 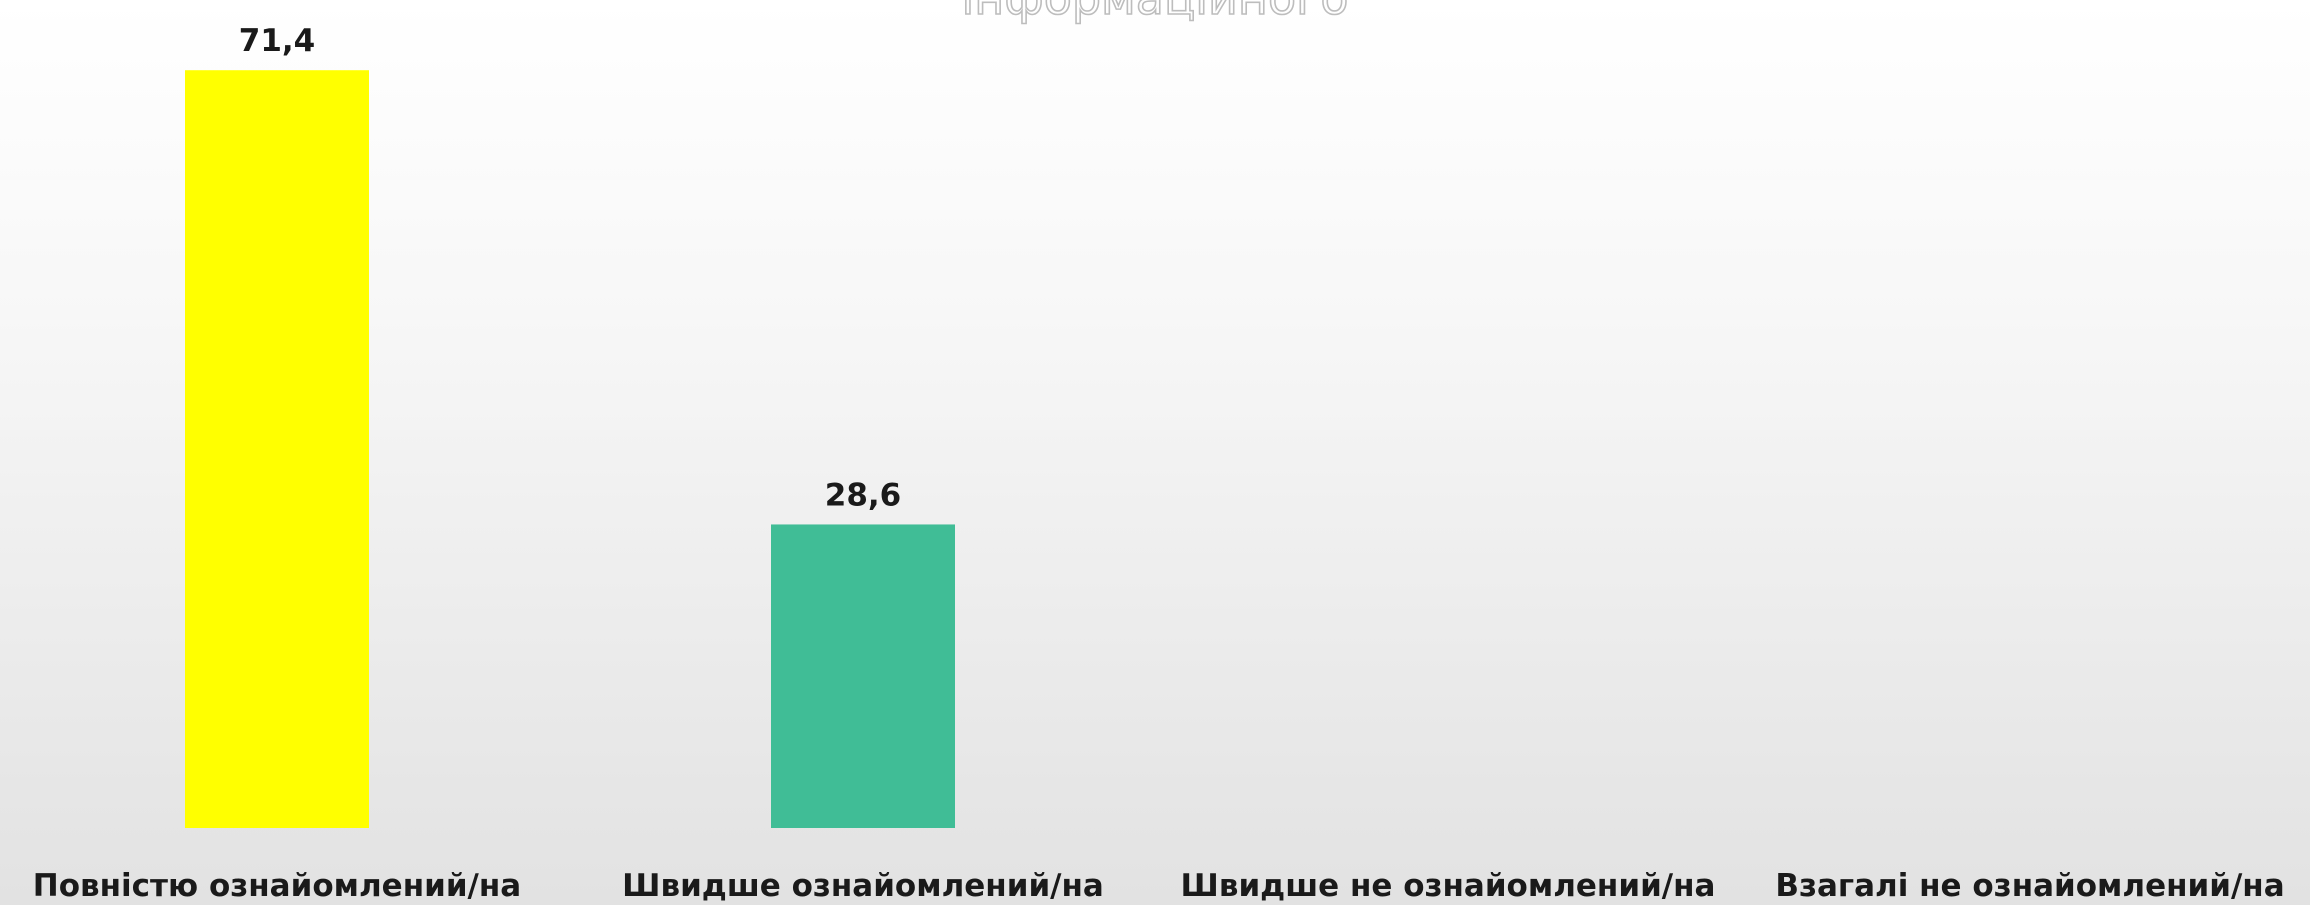 What do you see at coordinates (1155, 12) in the screenshot?
I see `chart-title: інформаційного` at bounding box center [1155, 12].